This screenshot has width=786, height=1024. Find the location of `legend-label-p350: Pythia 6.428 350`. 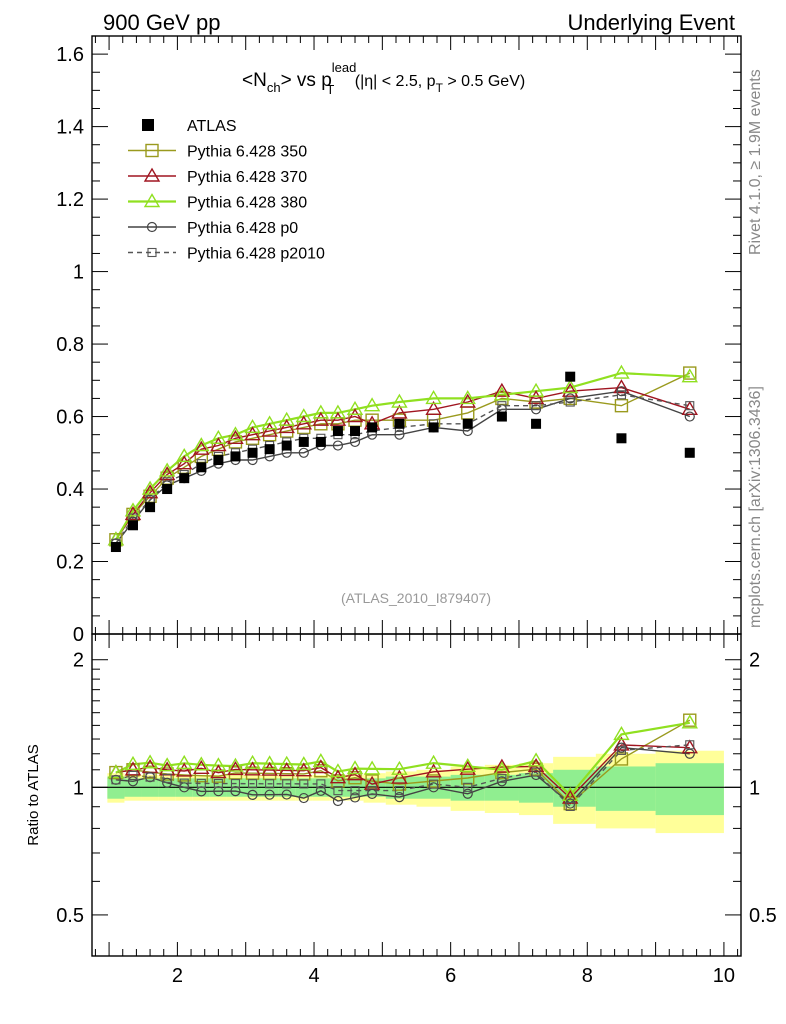

legend-label-p350: Pythia 6.428 350 is located at coordinates (247, 152).